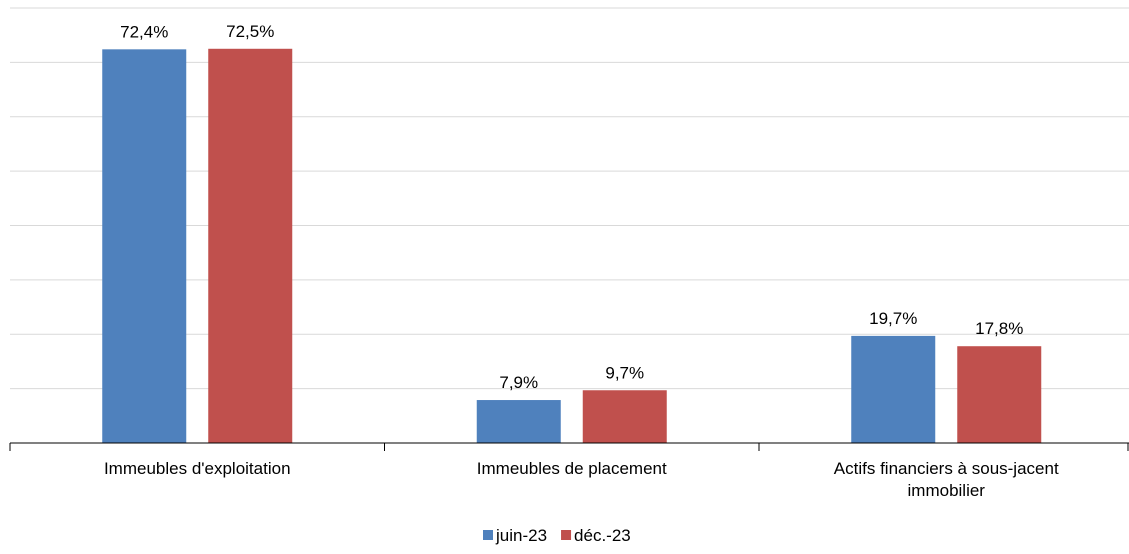  What do you see at coordinates (999, 328) in the screenshot?
I see `data-label: 17,8%` at bounding box center [999, 328].